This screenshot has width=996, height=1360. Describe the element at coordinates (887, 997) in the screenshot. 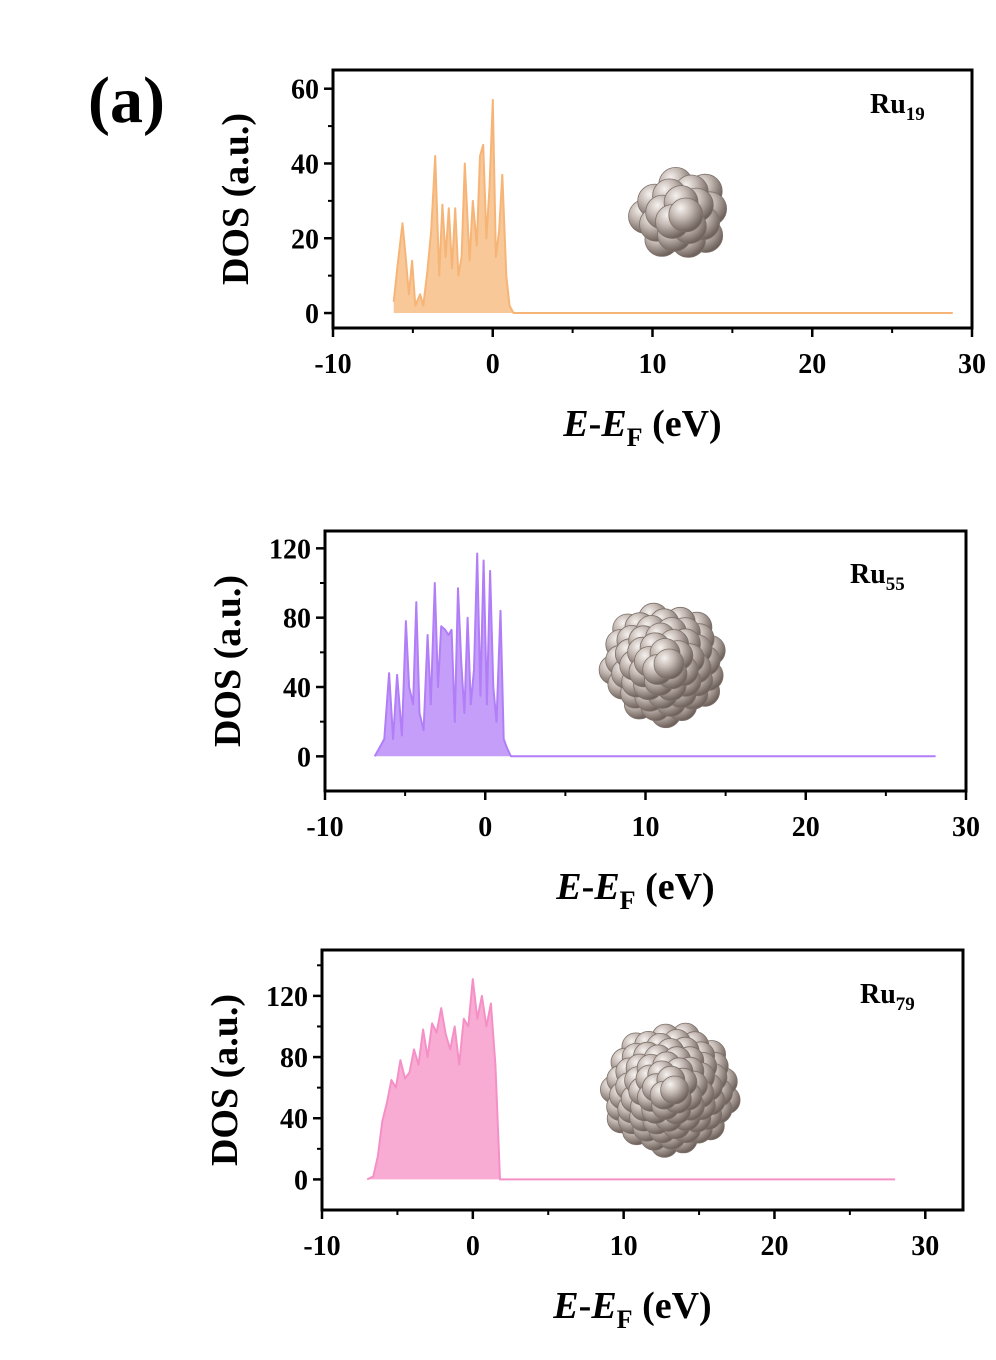

I see `cluster-label: Ru79` at that location.